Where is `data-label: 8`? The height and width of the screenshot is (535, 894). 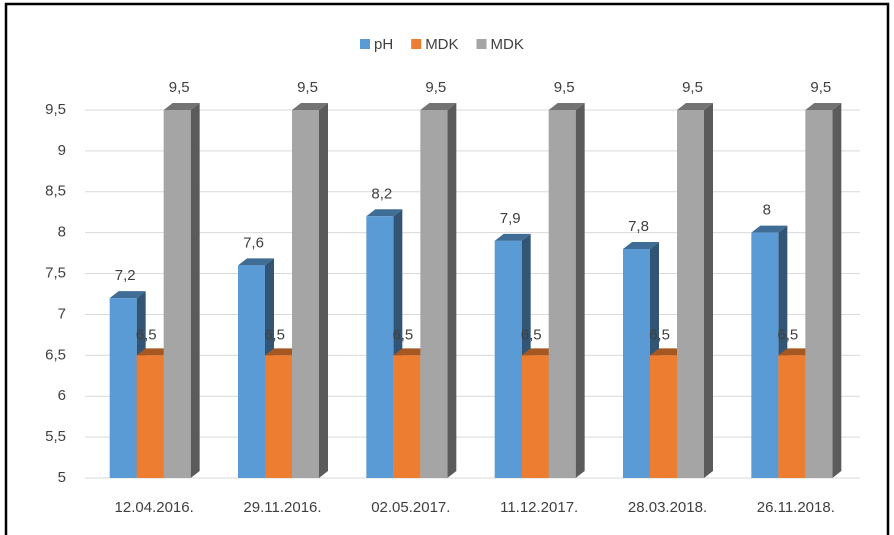
data-label: 8 is located at coordinates (767, 210).